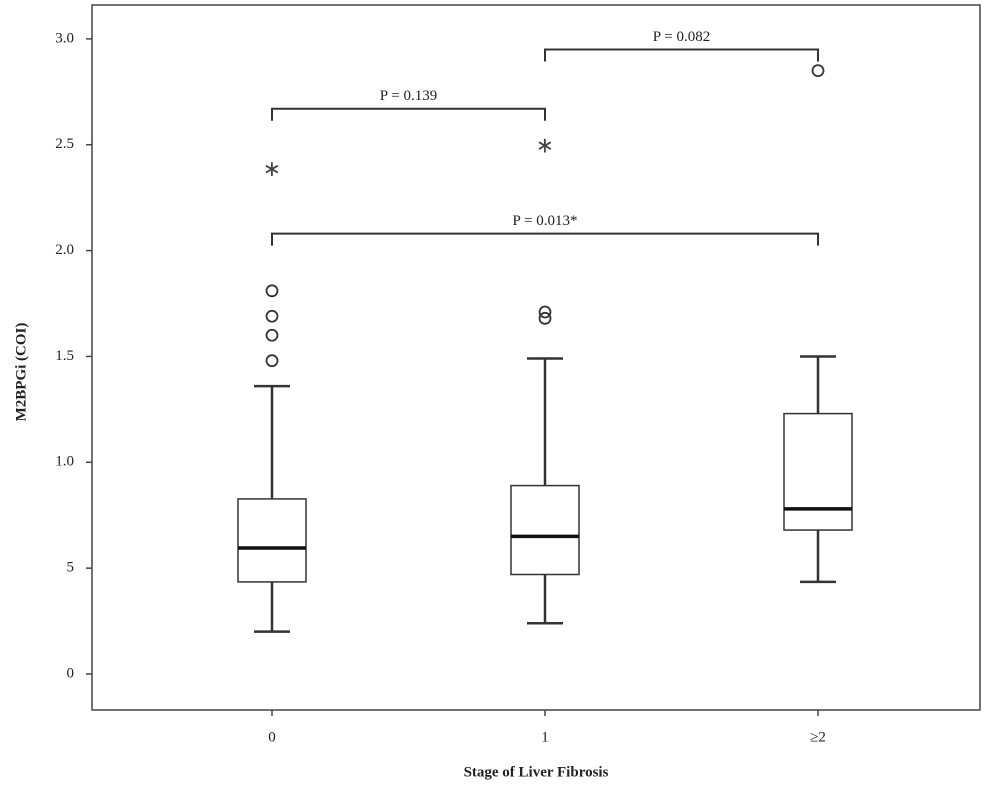 Image resolution: width=1000 pixels, height=788 pixels. What do you see at coordinates (545, 221) in the screenshot?
I see `p-value-label: P = 0.013*` at bounding box center [545, 221].